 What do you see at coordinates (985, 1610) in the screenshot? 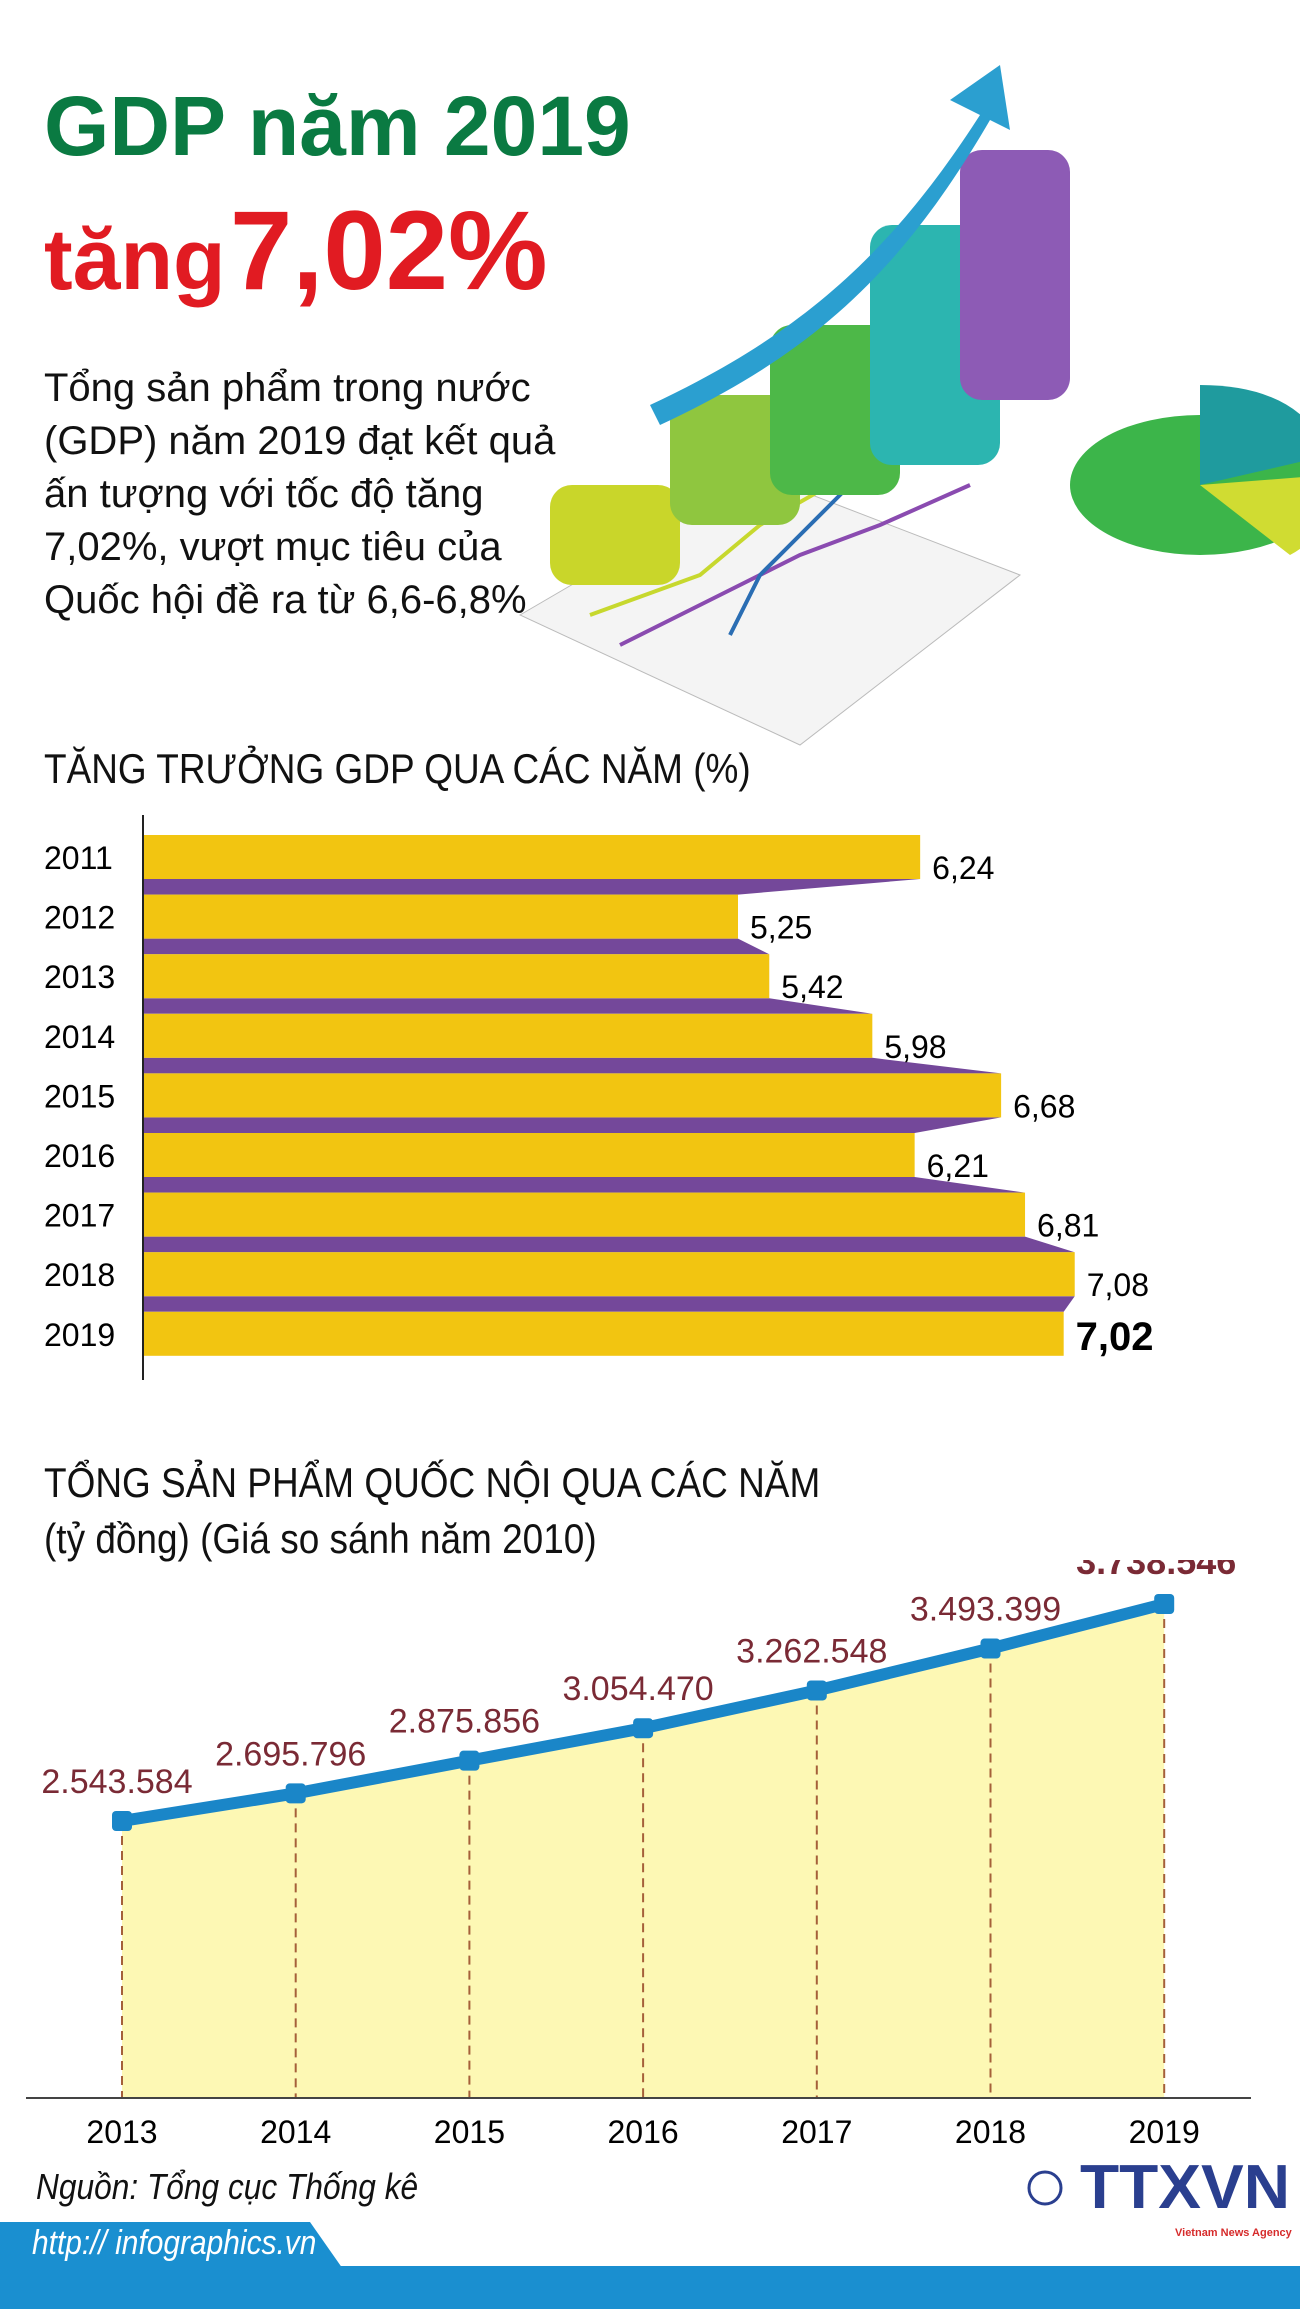
I see `value-label: 3.493.399` at bounding box center [985, 1610].